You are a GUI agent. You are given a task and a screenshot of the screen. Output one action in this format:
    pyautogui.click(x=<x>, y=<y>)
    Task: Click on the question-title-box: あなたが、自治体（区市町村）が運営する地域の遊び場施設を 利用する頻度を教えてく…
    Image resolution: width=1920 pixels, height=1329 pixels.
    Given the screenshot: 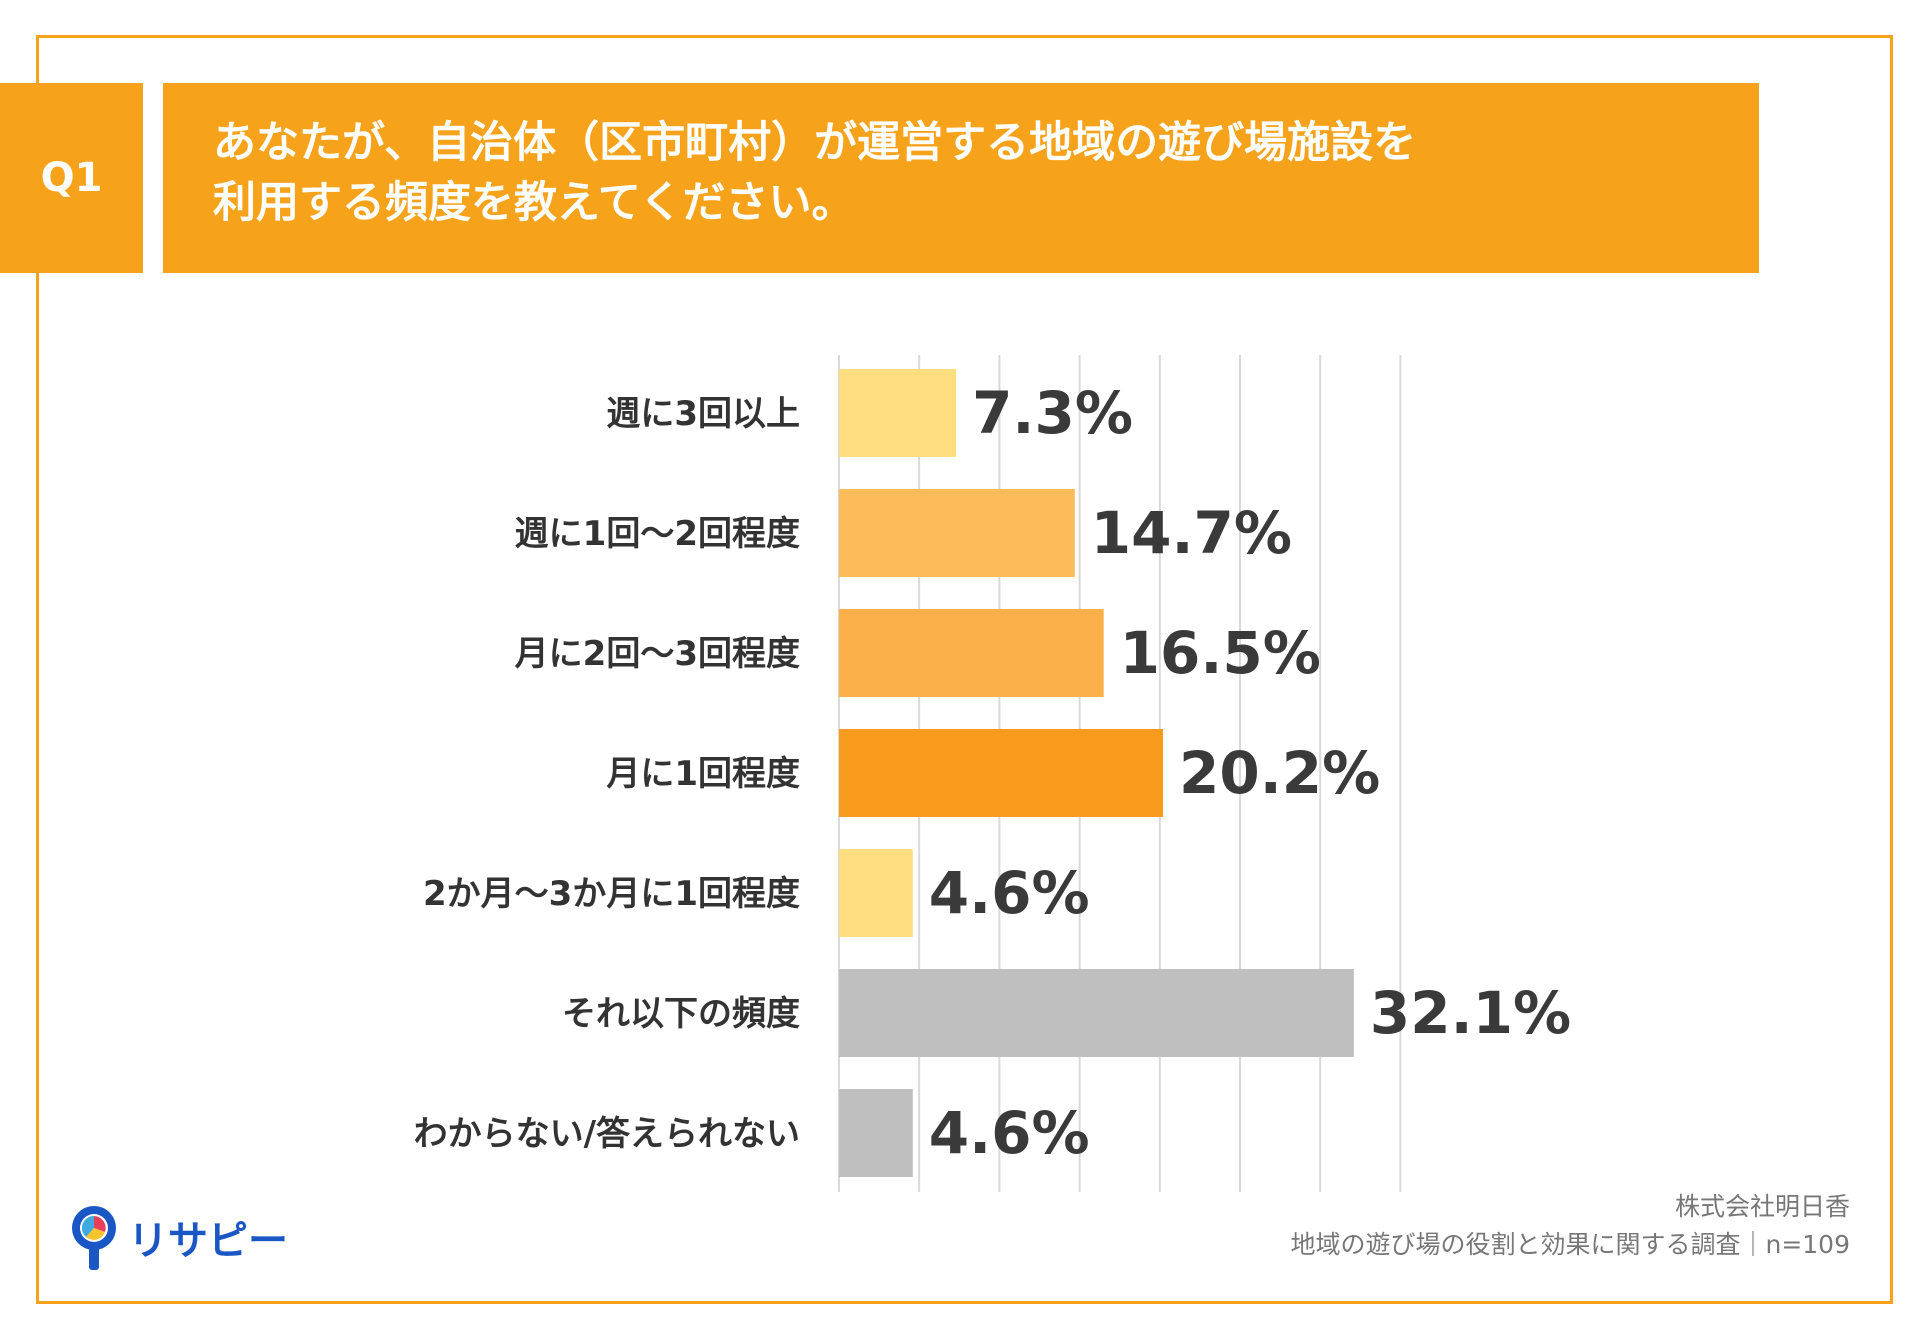 What is the action you would take?
    pyautogui.click(x=961, y=178)
    